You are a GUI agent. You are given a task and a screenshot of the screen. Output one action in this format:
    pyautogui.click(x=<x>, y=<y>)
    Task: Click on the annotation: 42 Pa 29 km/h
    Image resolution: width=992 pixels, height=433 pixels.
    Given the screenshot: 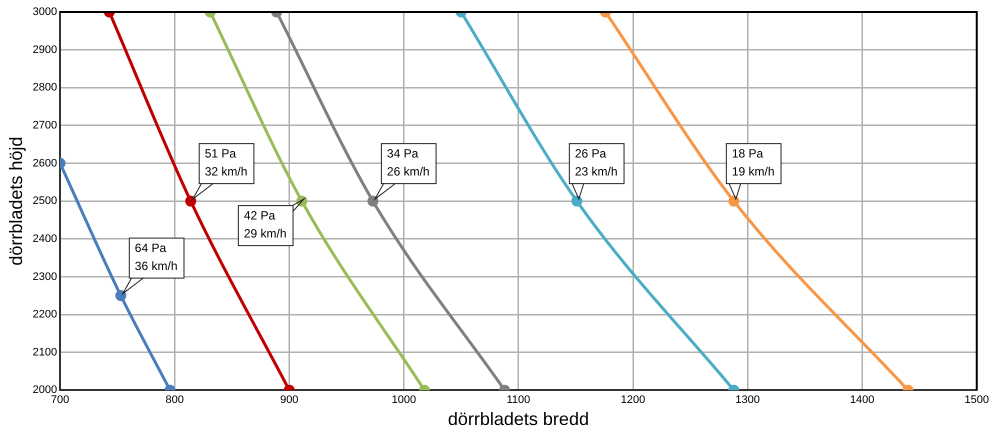 What is the action you would take?
    pyautogui.click(x=265, y=224)
    